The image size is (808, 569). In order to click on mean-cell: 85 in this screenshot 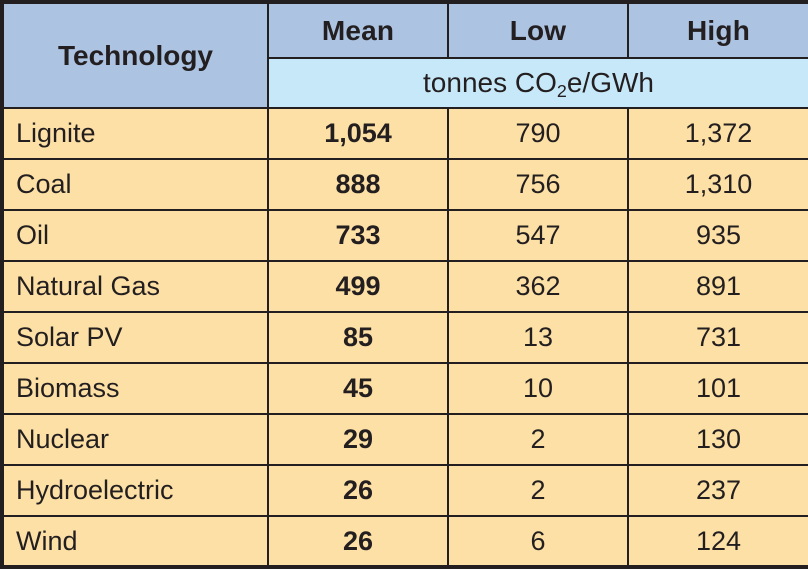, I will do `click(358, 337)`.